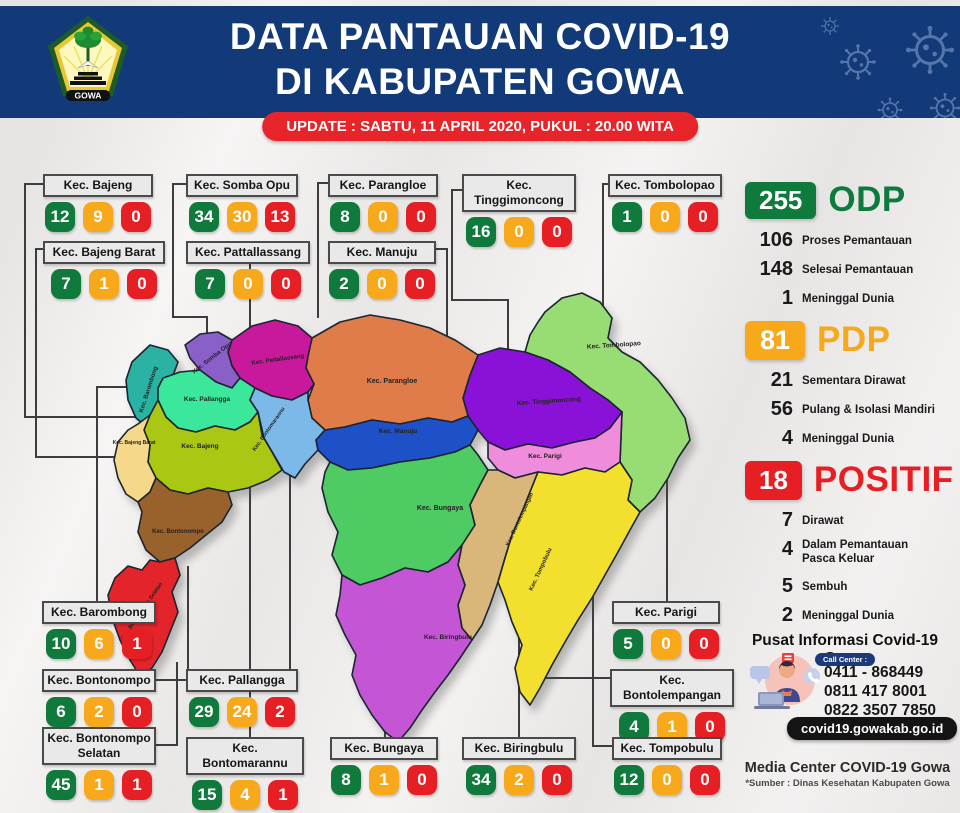  I want to click on district-panel-tinggimoncong: Kec. Tinggimoncong 16 0 0, so click(519, 210).